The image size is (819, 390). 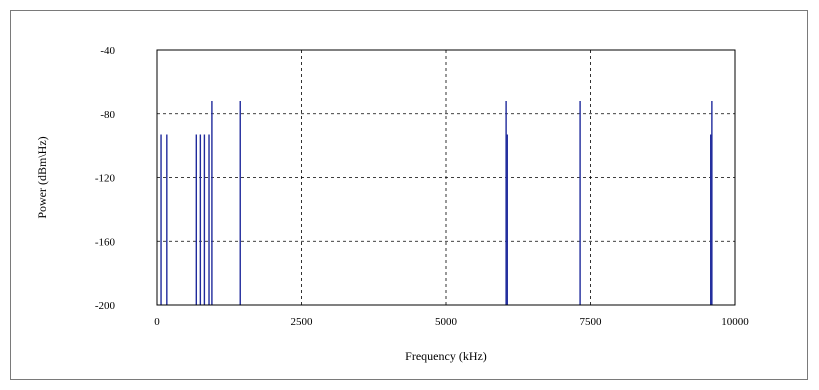 What do you see at coordinates (446, 322) in the screenshot?
I see `x-tick-label: 5000` at bounding box center [446, 322].